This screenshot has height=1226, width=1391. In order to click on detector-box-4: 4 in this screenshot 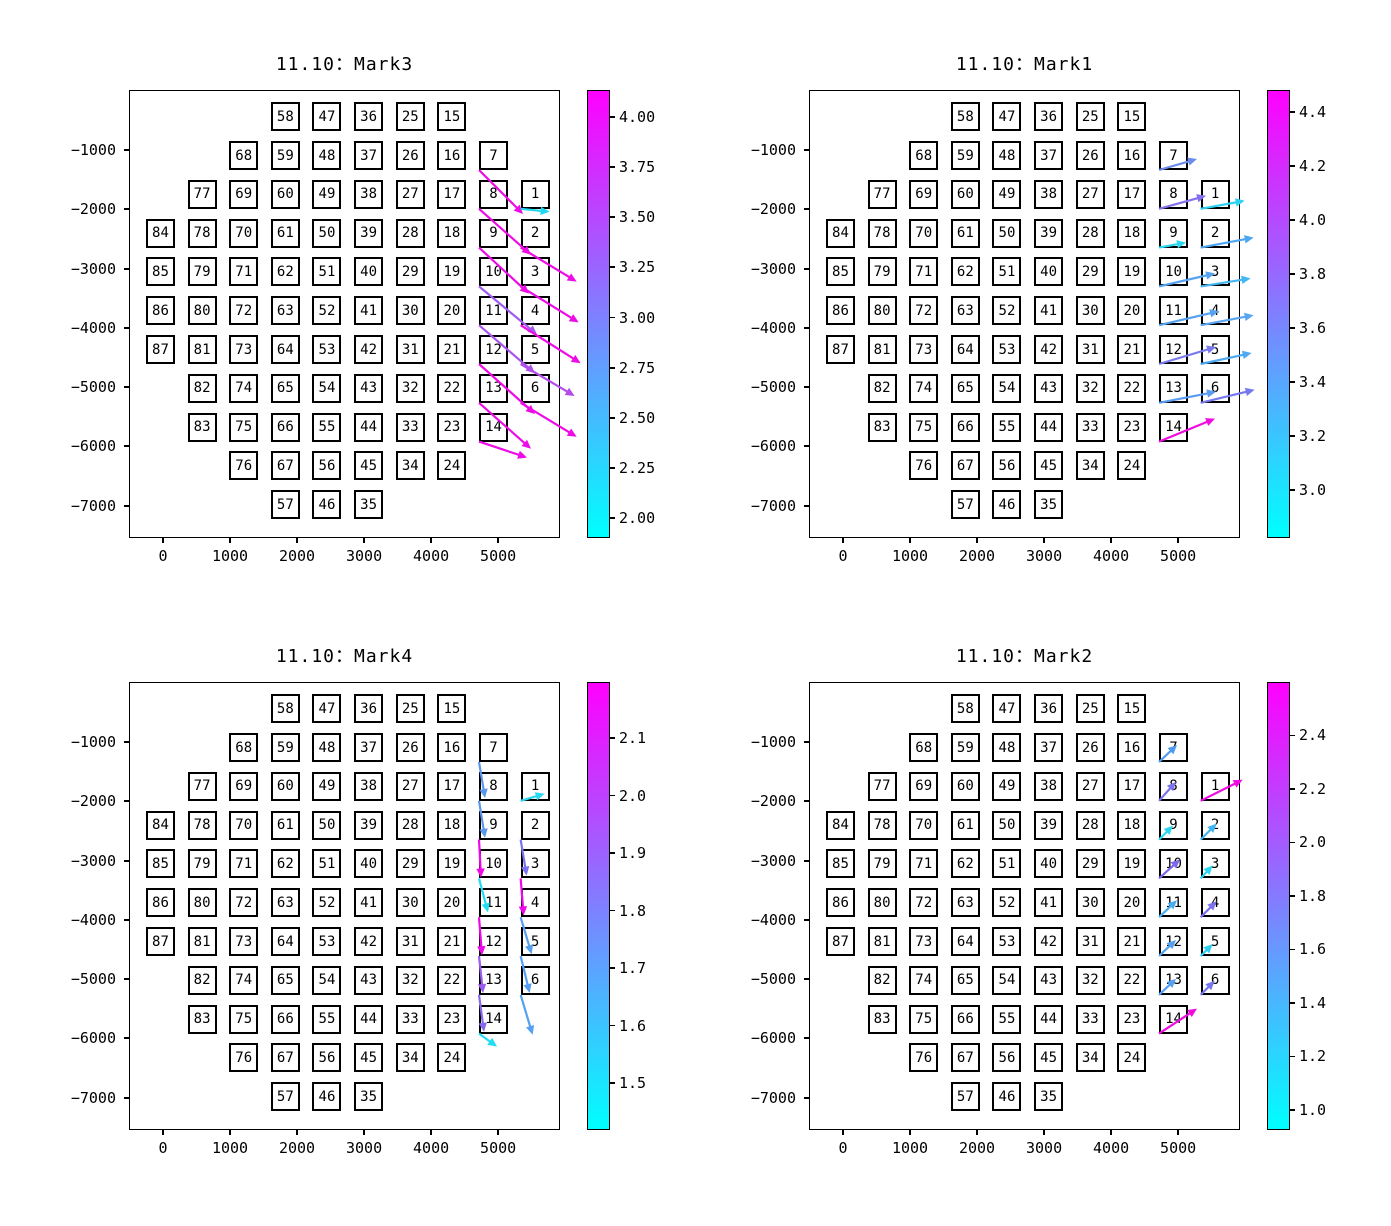, I will do `click(1215, 311)`.